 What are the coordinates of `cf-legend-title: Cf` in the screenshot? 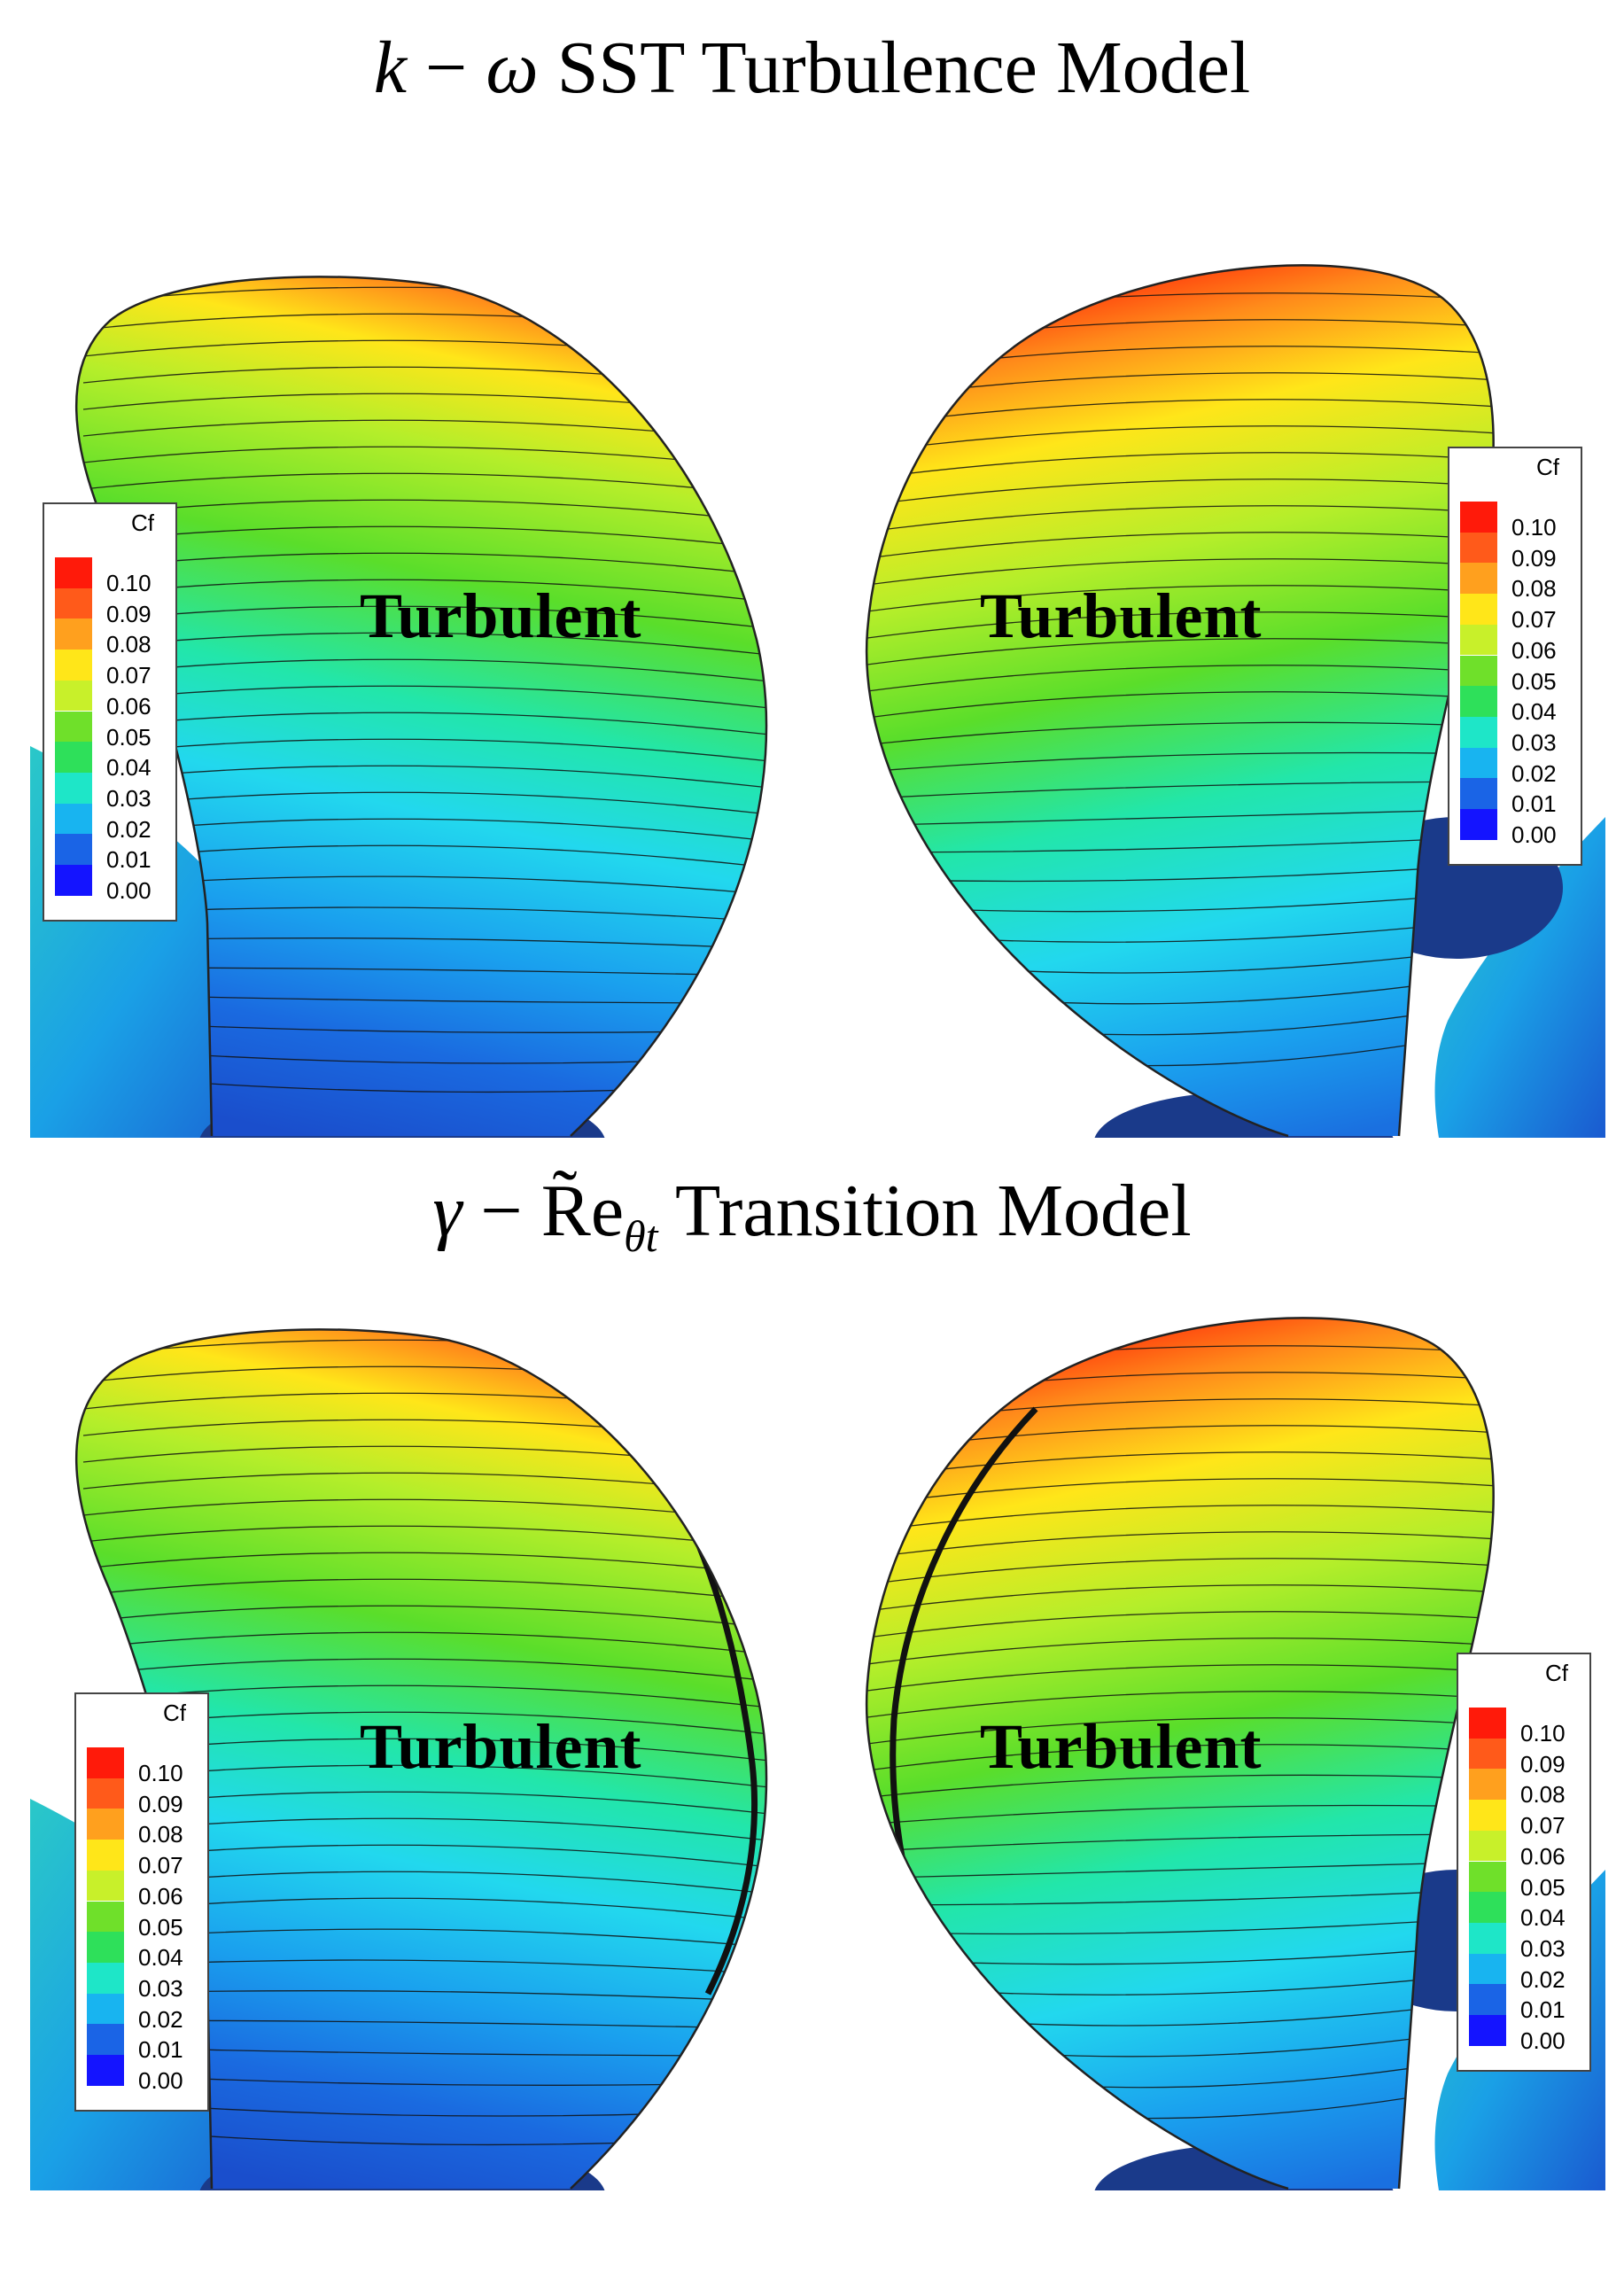 It's located at (142, 523).